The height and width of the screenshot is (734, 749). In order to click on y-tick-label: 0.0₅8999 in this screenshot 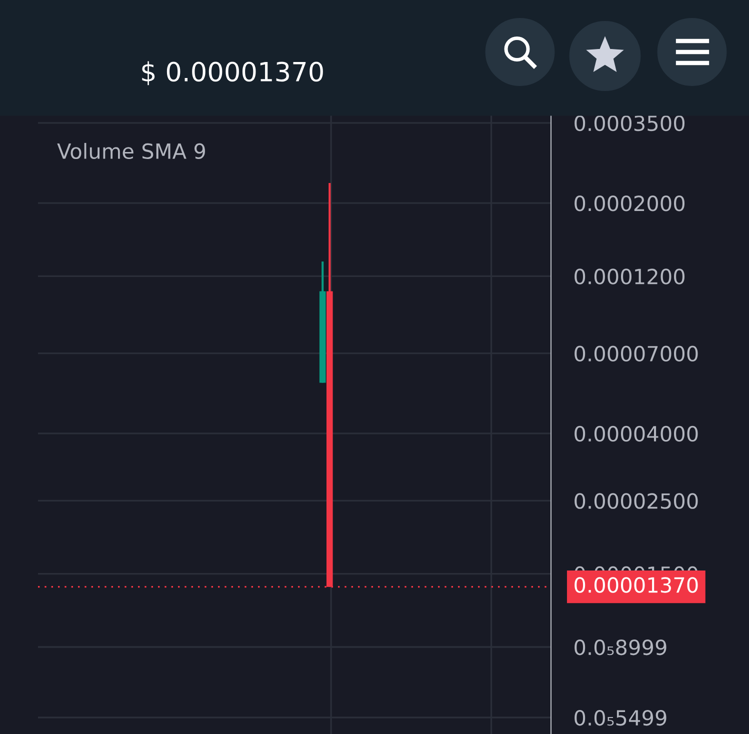, I will do `click(620, 647)`.